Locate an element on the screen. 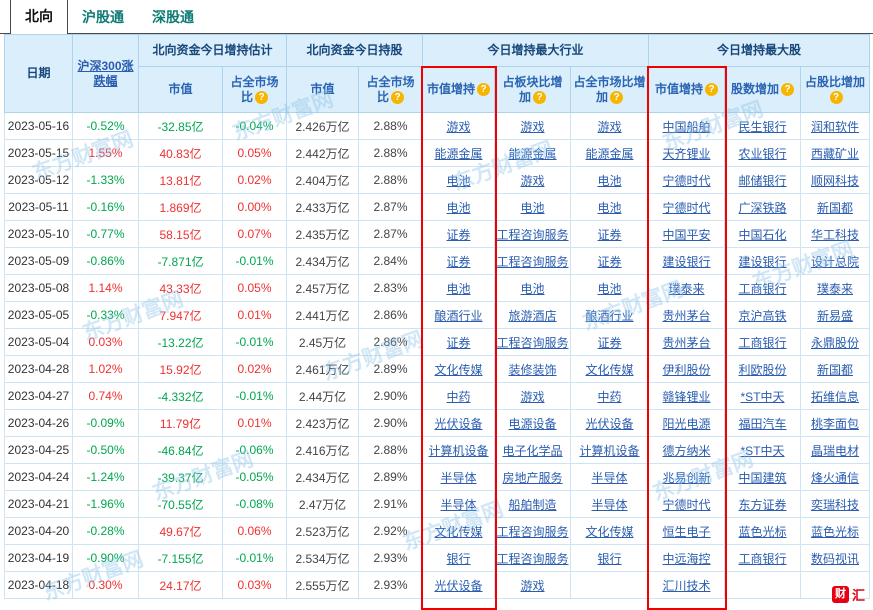  tab-northbound: 北向 is located at coordinates (39, 17).